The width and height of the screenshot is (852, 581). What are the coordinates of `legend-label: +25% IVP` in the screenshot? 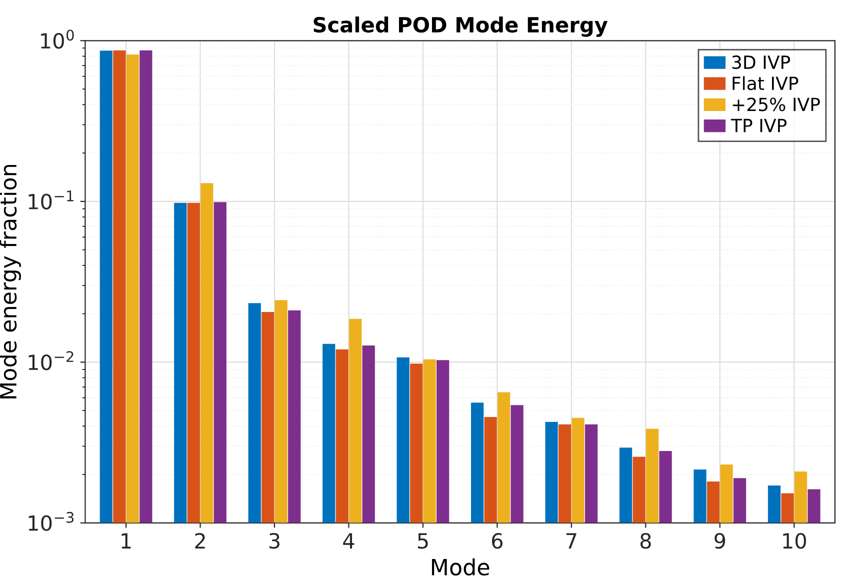 It's located at (776, 105).